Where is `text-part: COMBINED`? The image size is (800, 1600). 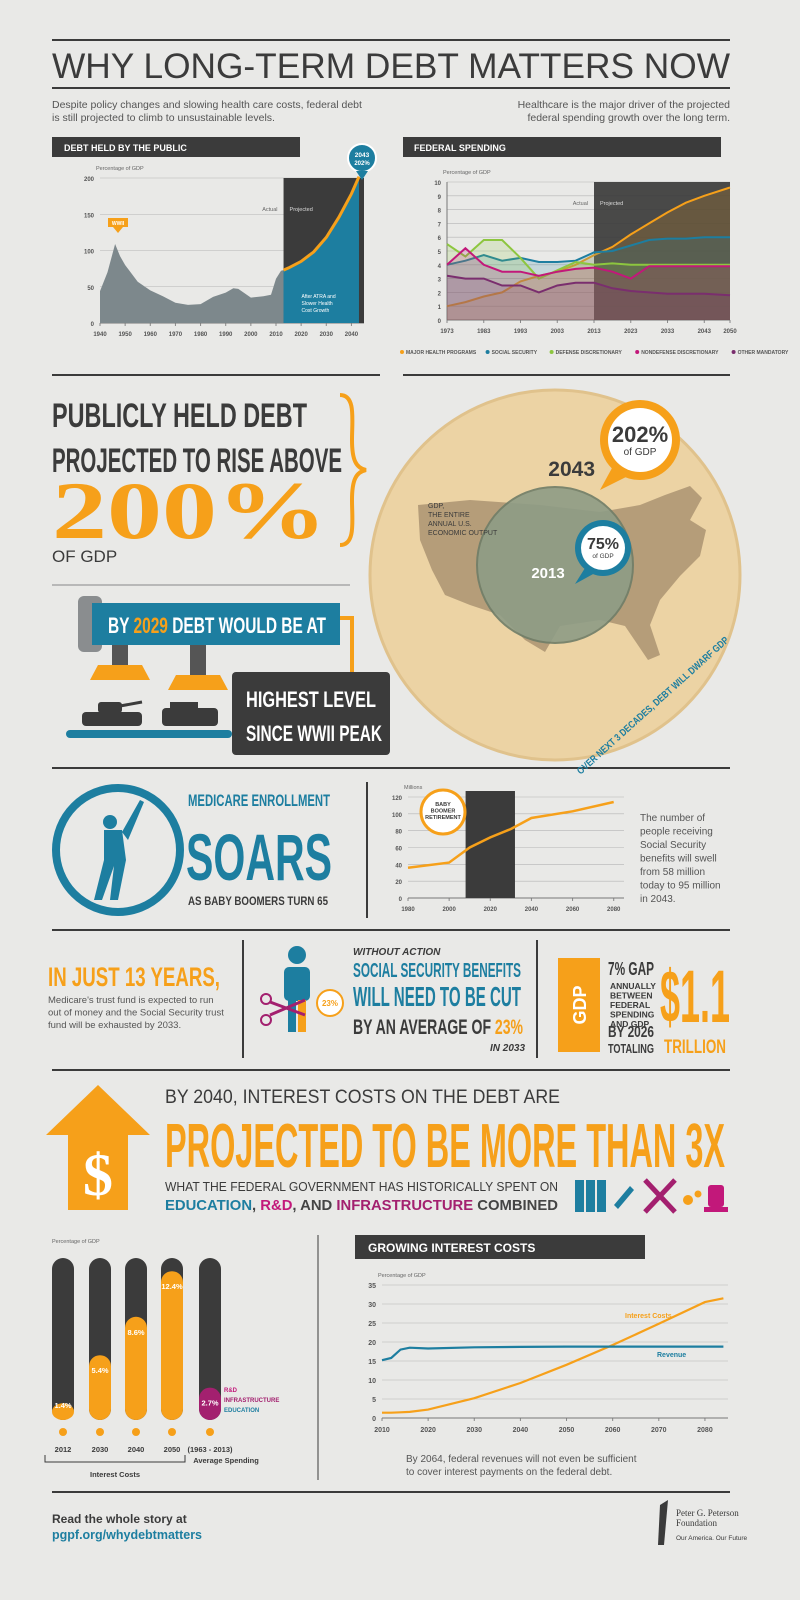
text-part: COMBINED is located at coordinates (515, 1205).